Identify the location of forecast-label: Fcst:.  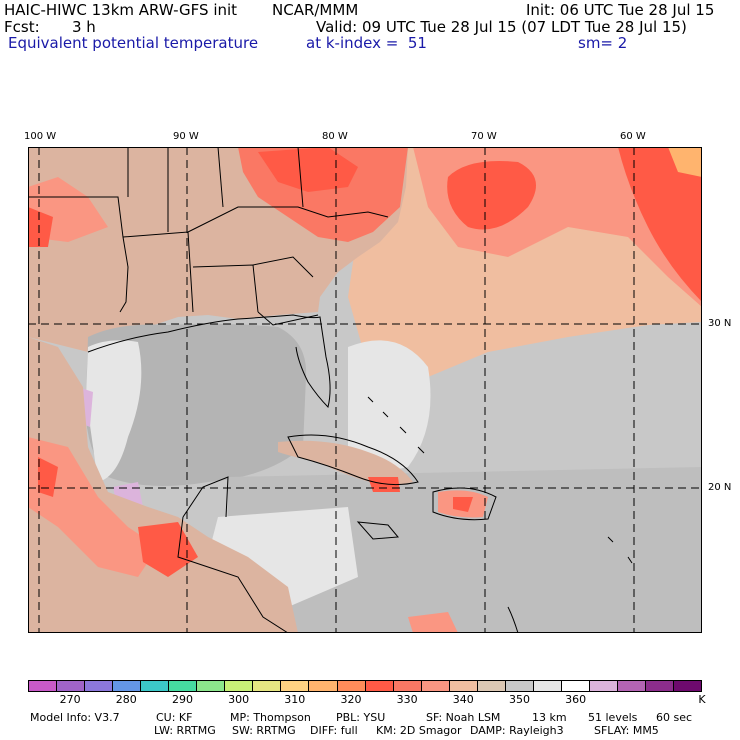
(22, 27).